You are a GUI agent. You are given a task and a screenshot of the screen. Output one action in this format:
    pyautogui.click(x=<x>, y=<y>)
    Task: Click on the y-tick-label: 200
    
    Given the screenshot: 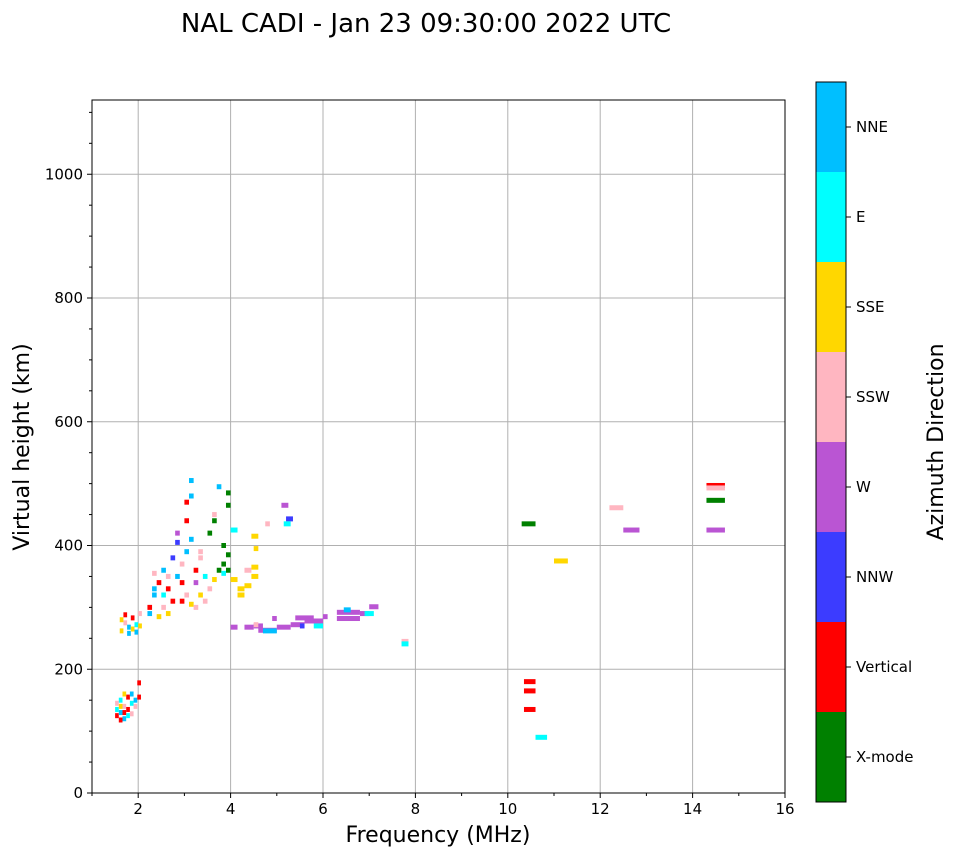 What is the action you would take?
    pyautogui.click(x=68, y=669)
    